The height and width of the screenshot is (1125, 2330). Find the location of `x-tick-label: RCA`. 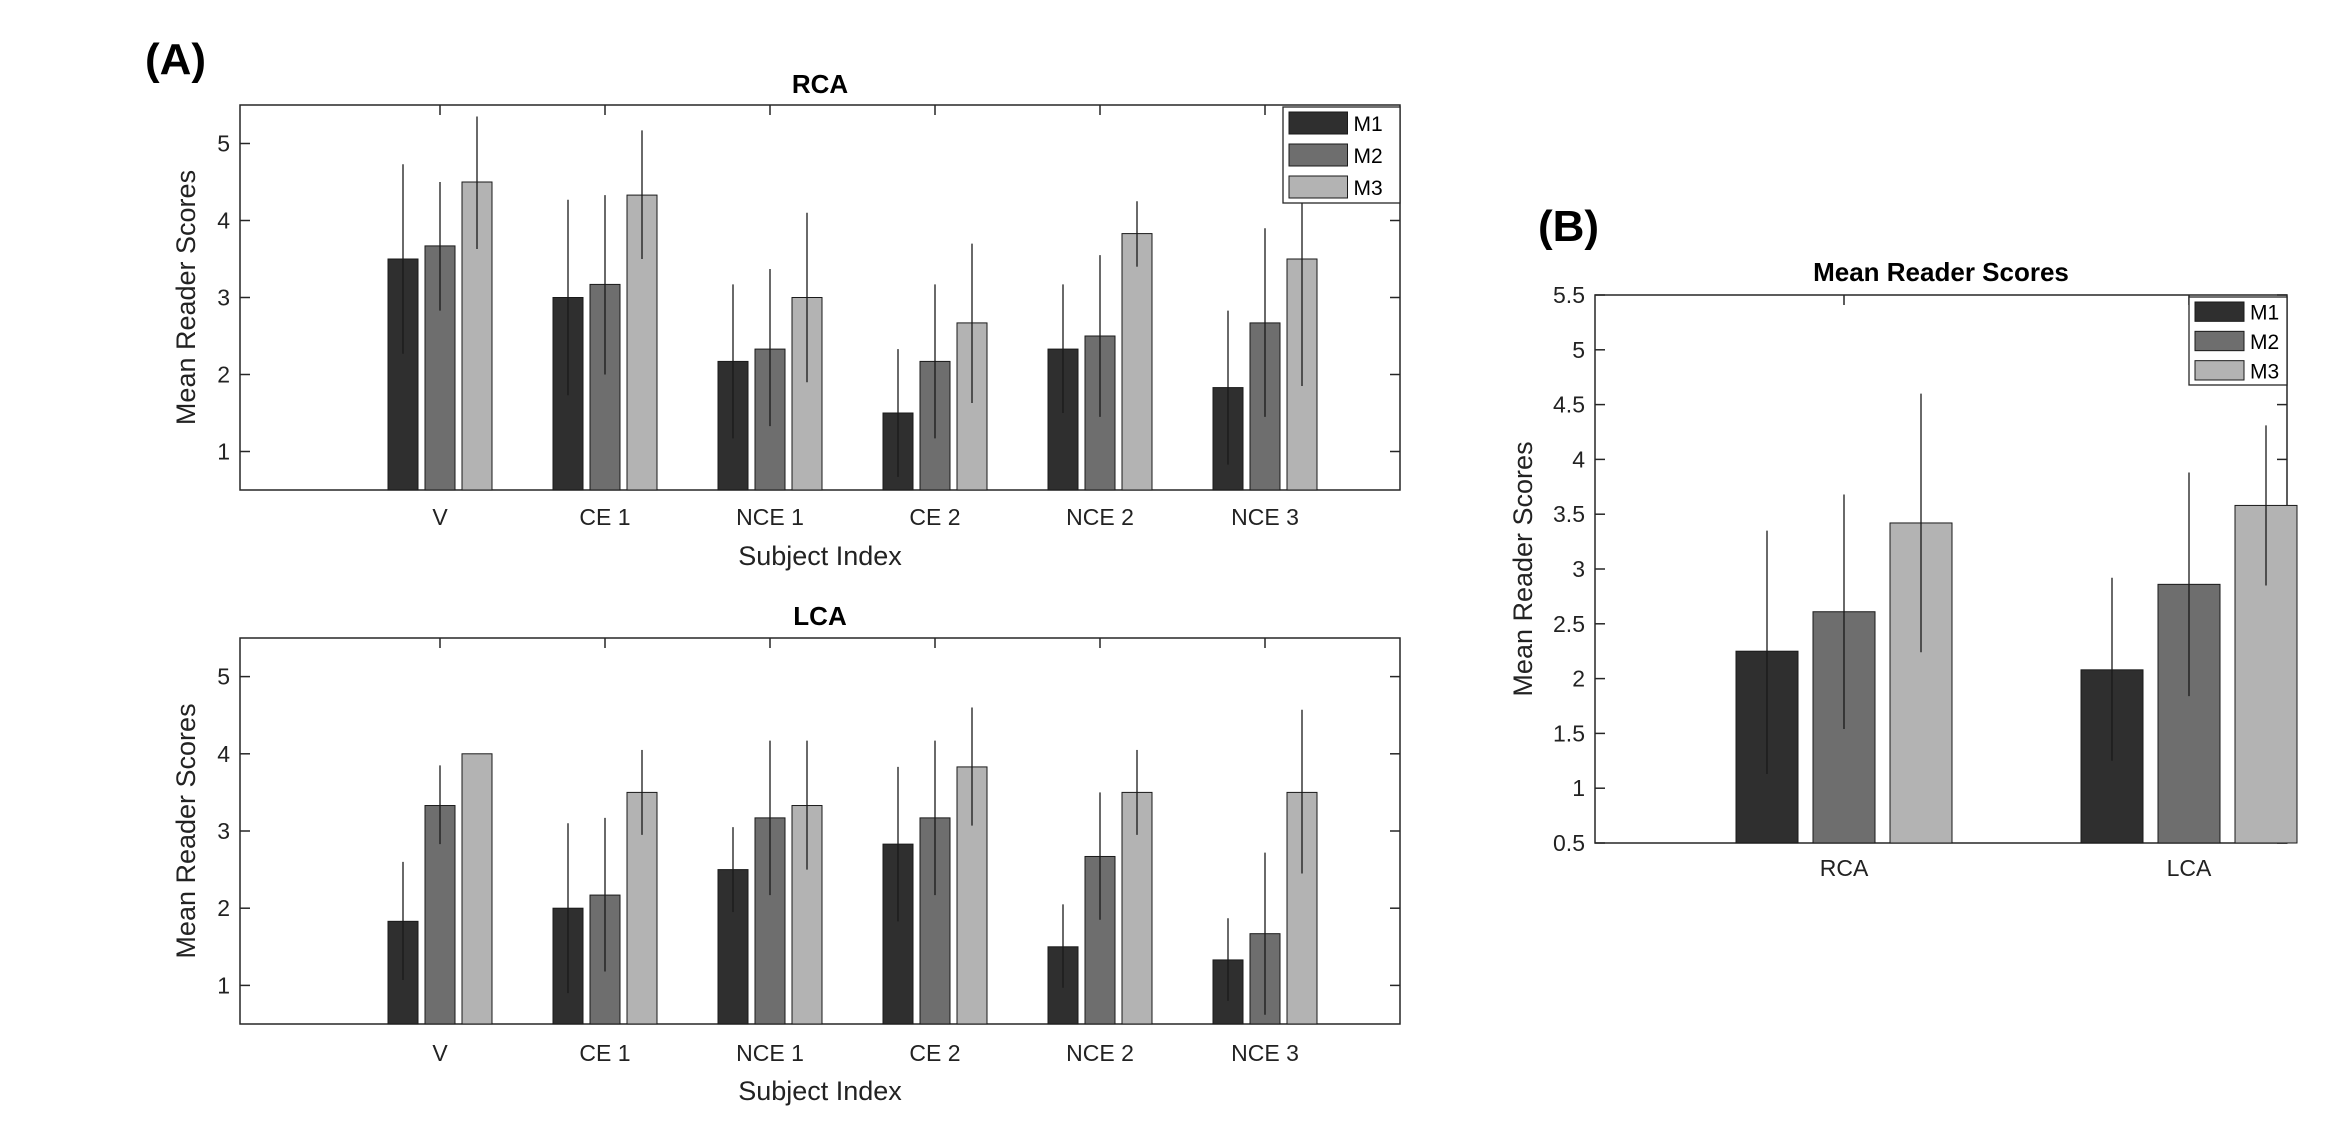

x-tick-label: RCA is located at coordinates (1844, 868).